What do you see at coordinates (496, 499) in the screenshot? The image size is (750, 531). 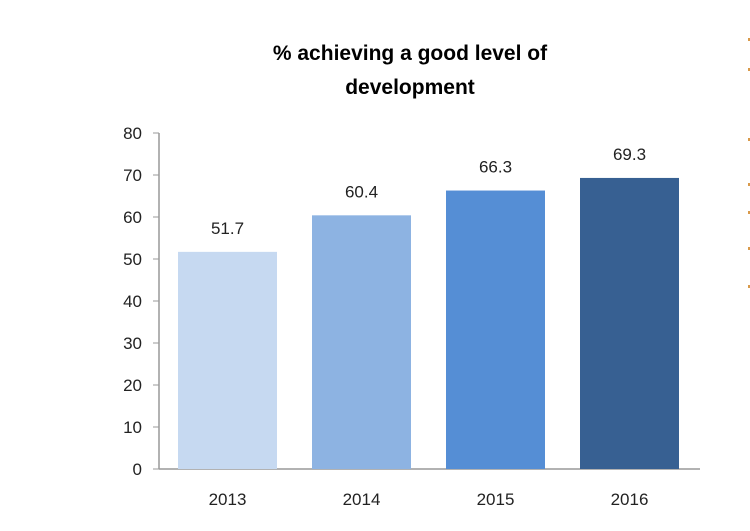 I see `x-tick-label: 2015` at bounding box center [496, 499].